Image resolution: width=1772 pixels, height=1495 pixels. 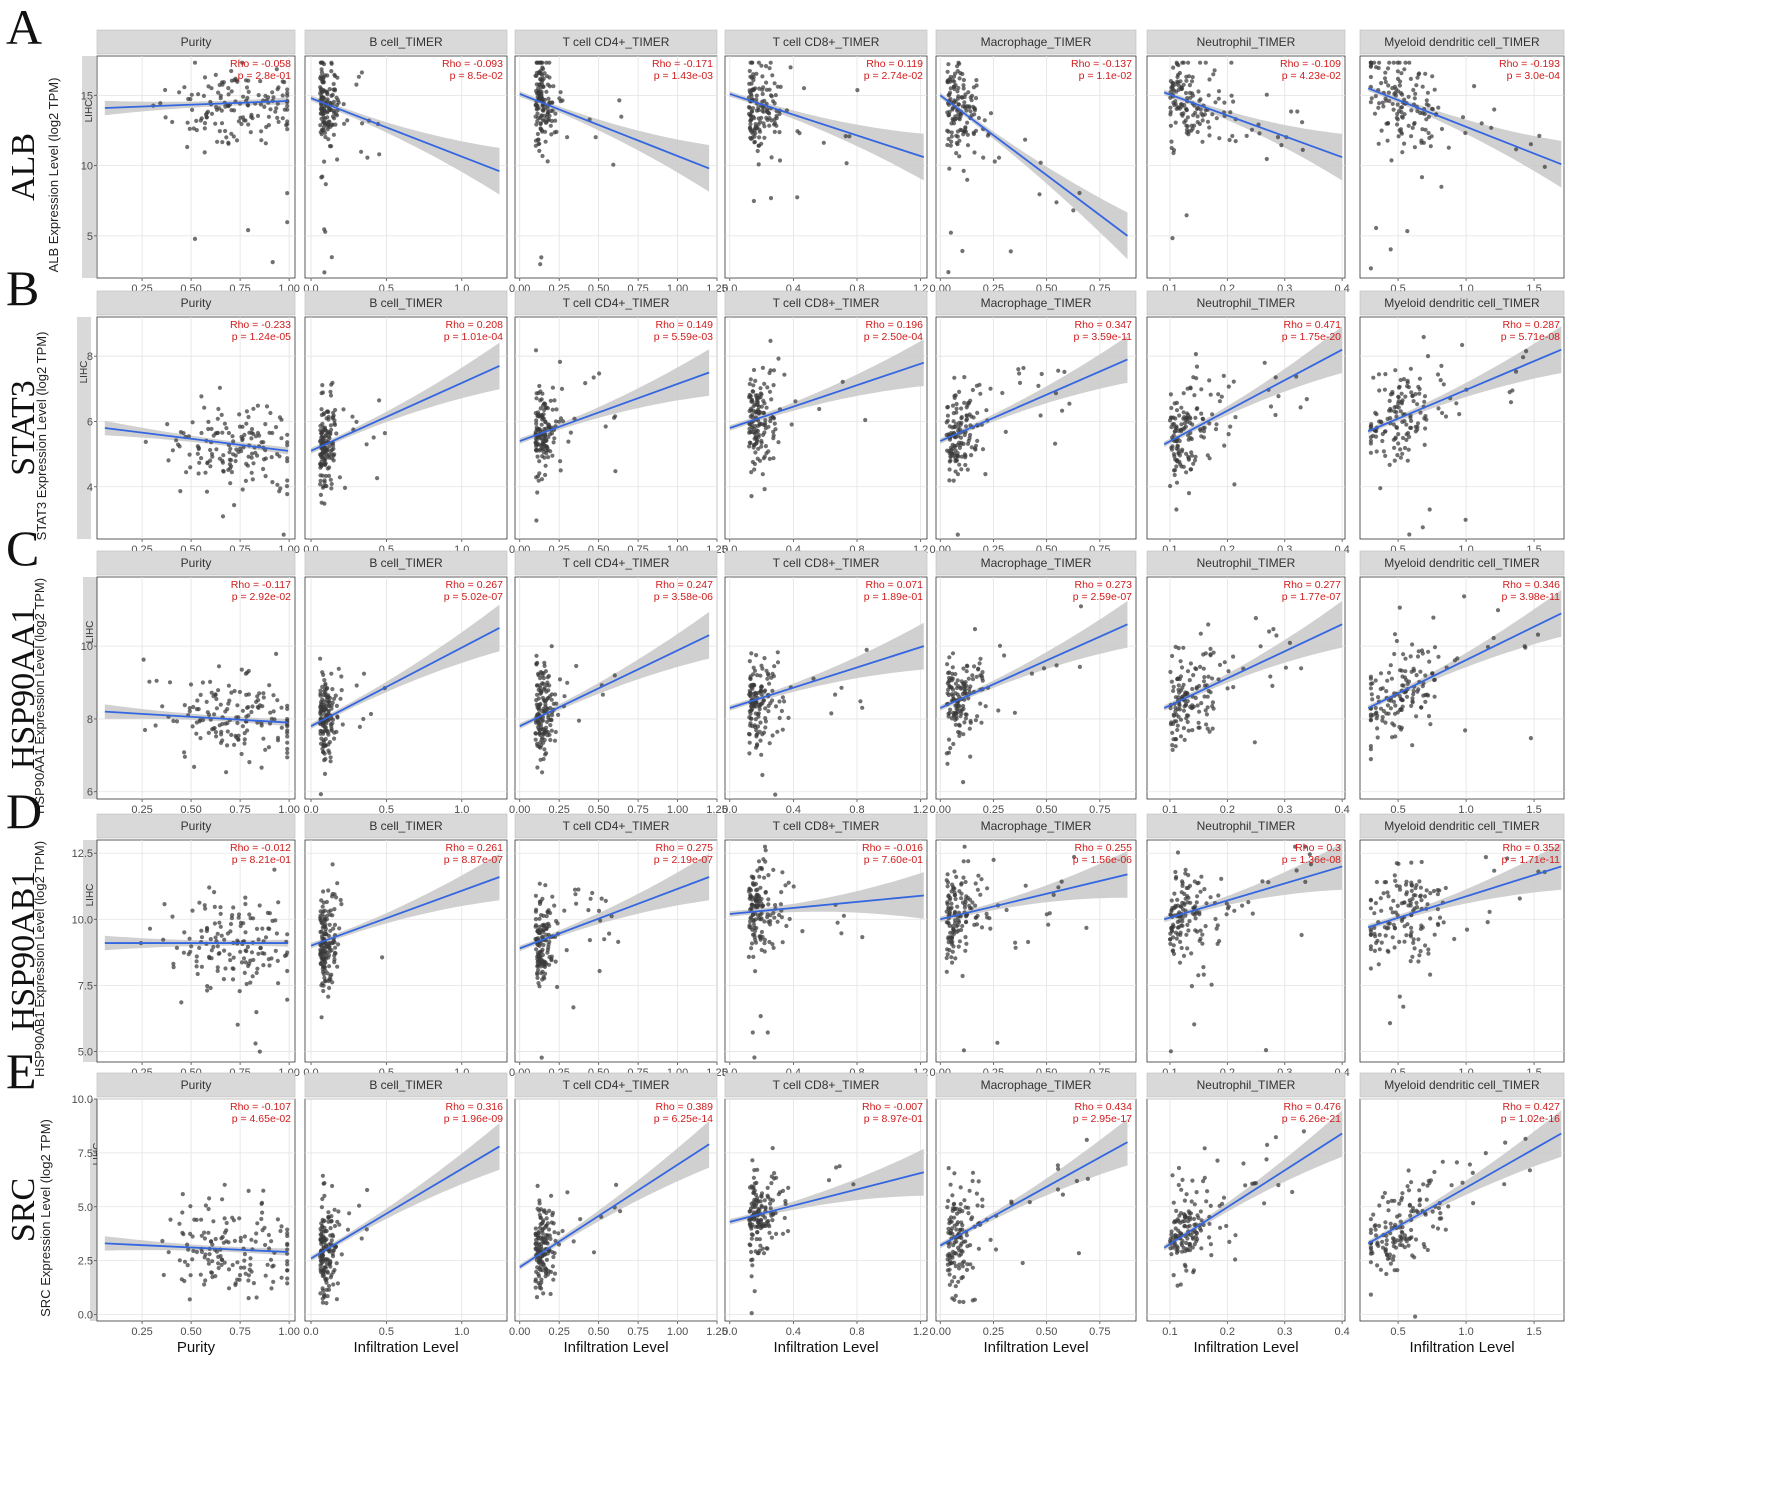 I want to click on panel-letter: A, so click(x=24, y=27).